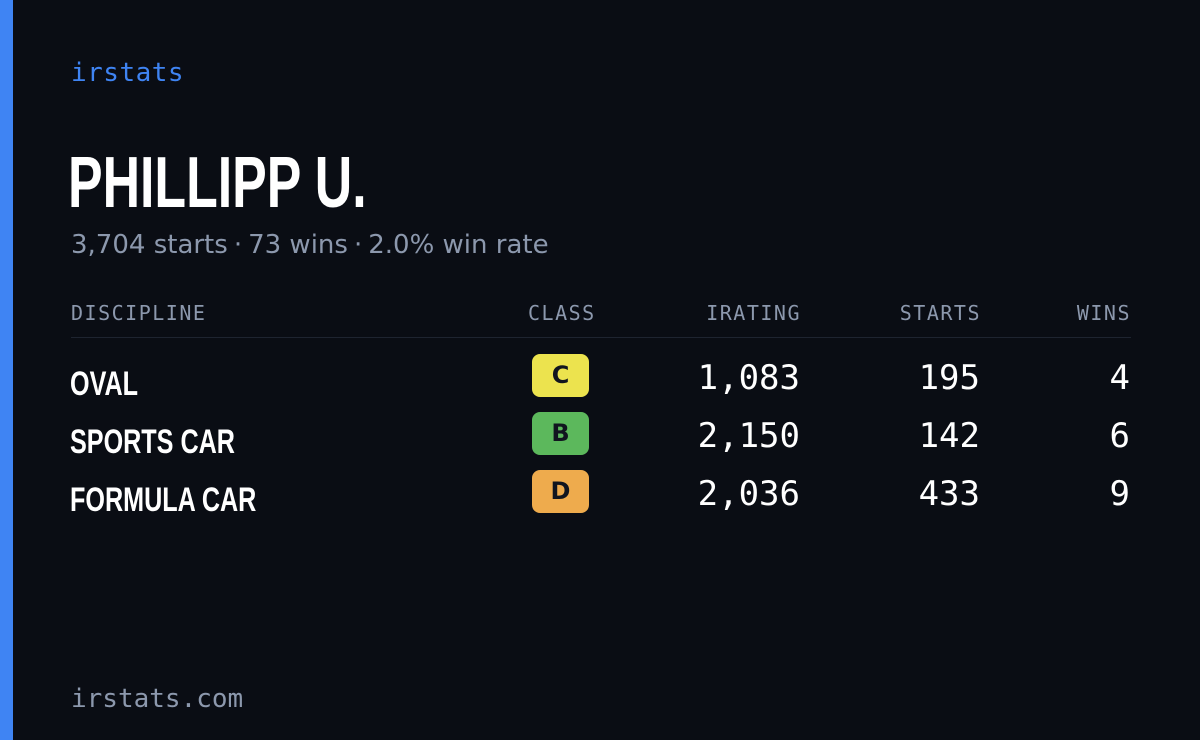 The width and height of the screenshot is (1200, 740). I want to click on wins-value: 4, so click(1119, 378).